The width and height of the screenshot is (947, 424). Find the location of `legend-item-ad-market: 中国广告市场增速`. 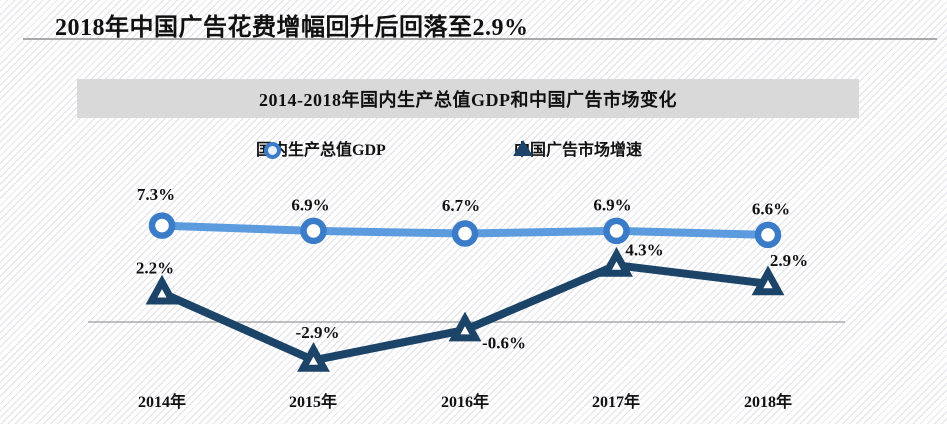

legend-item-ad-market: 中国广告市场增速 is located at coordinates (573, 148).